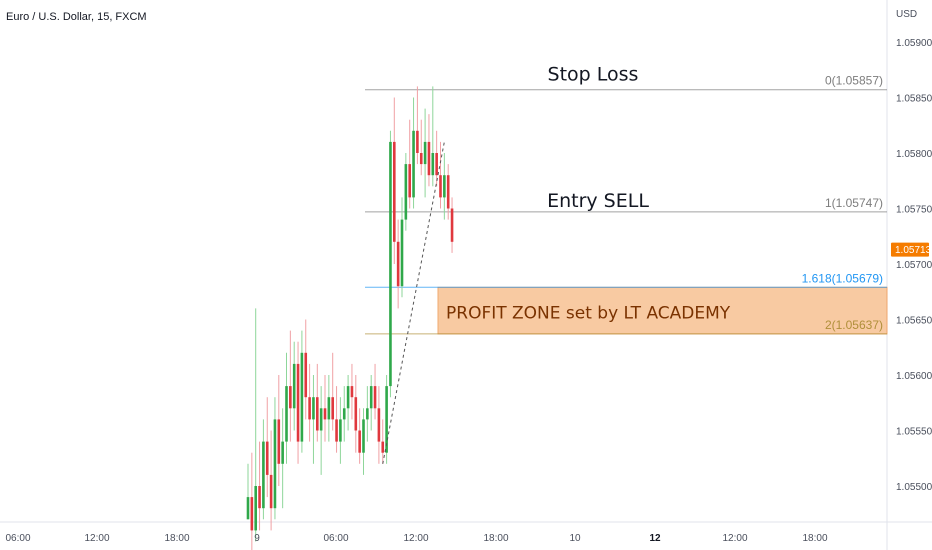 The width and height of the screenshot is (932, 550). Describe the element at coordinates (914, 210) in the screenshot. I see `y-tick-label: 1.05750` at that location.